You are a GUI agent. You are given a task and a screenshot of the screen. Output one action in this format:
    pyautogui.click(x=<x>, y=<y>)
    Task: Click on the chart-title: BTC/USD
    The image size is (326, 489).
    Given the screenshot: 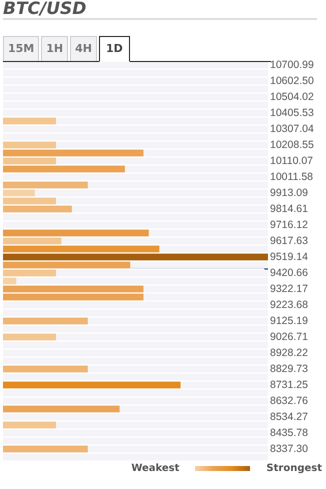 What is the action you would take?
    pyautogui.click(x=44, y=9)
    